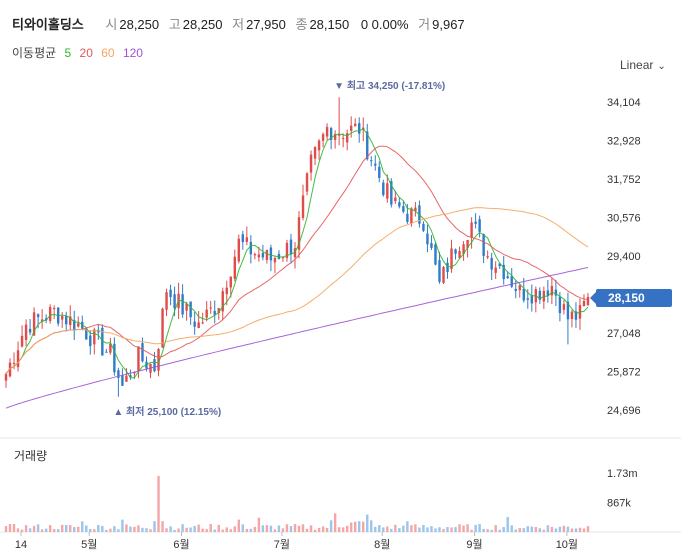  What do you see at coordinates (297, 503) in the screenshot?
I see `volume-bars` at bounding box center [297, 503].